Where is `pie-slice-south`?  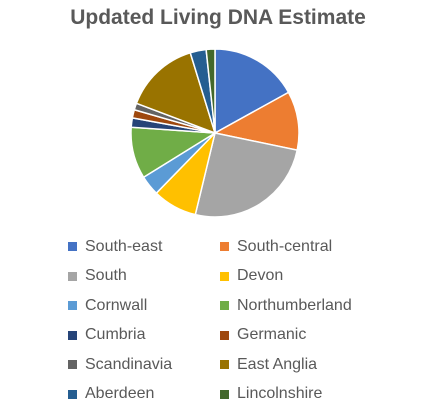
pie-slice-south is located at coordinates (246, 175).